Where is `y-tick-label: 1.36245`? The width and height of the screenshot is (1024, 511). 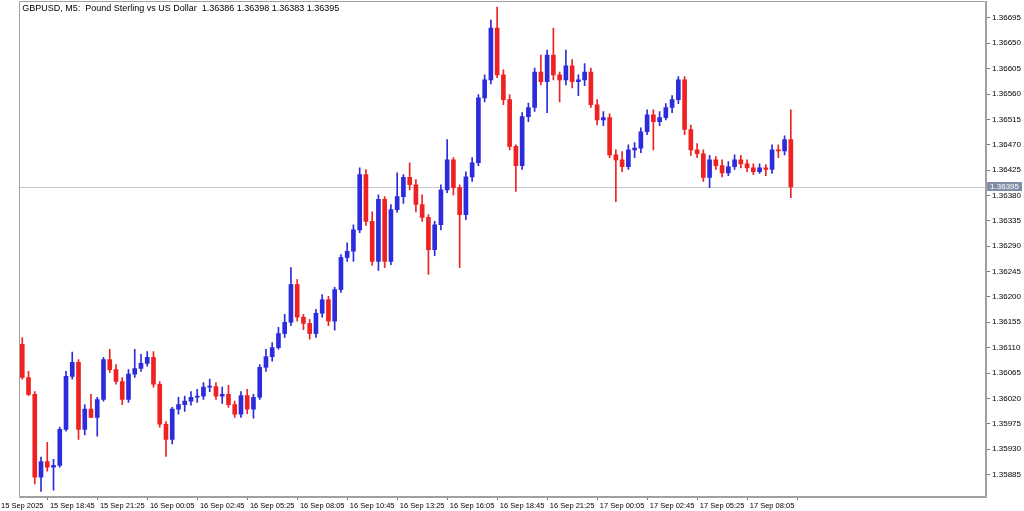
y-tick-label: 1.36245 is located at coordinates (1007, 271).